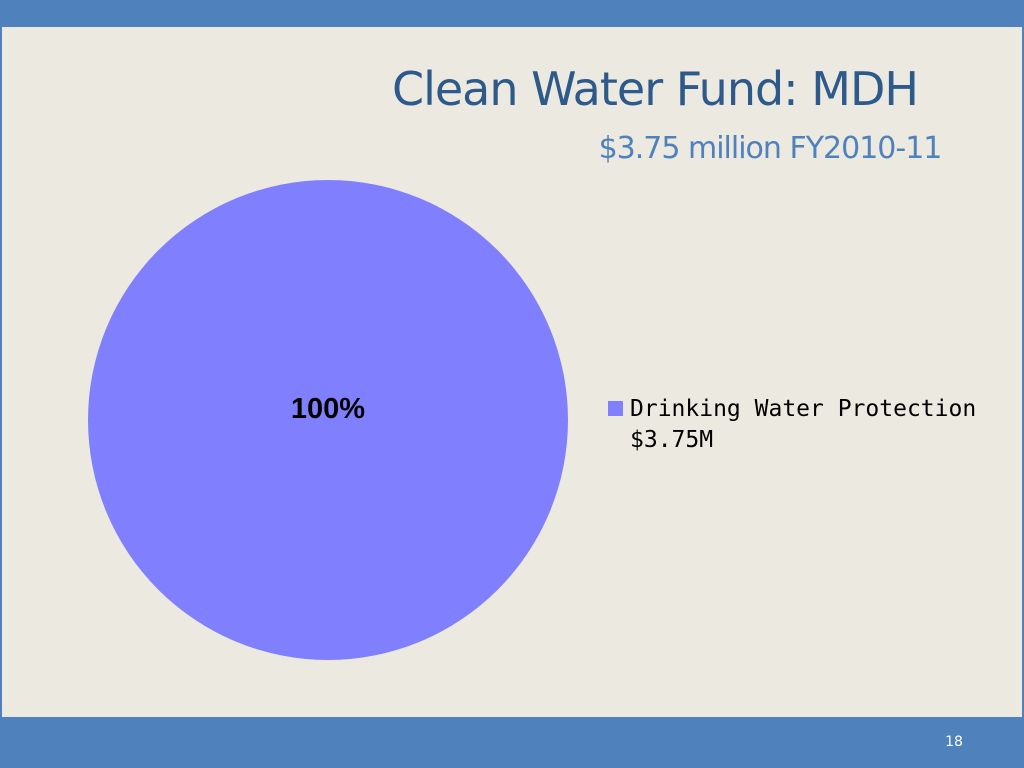  I want to click on slide-subtitle: $3.75 million FY2010-11, so click(770, 148).